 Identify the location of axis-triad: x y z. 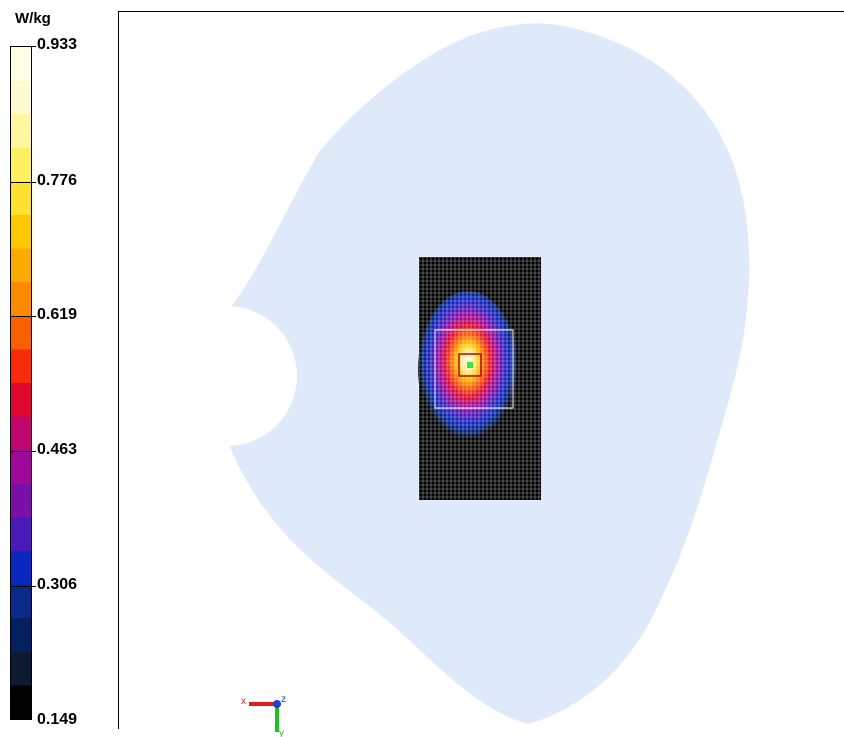
(263, 715).